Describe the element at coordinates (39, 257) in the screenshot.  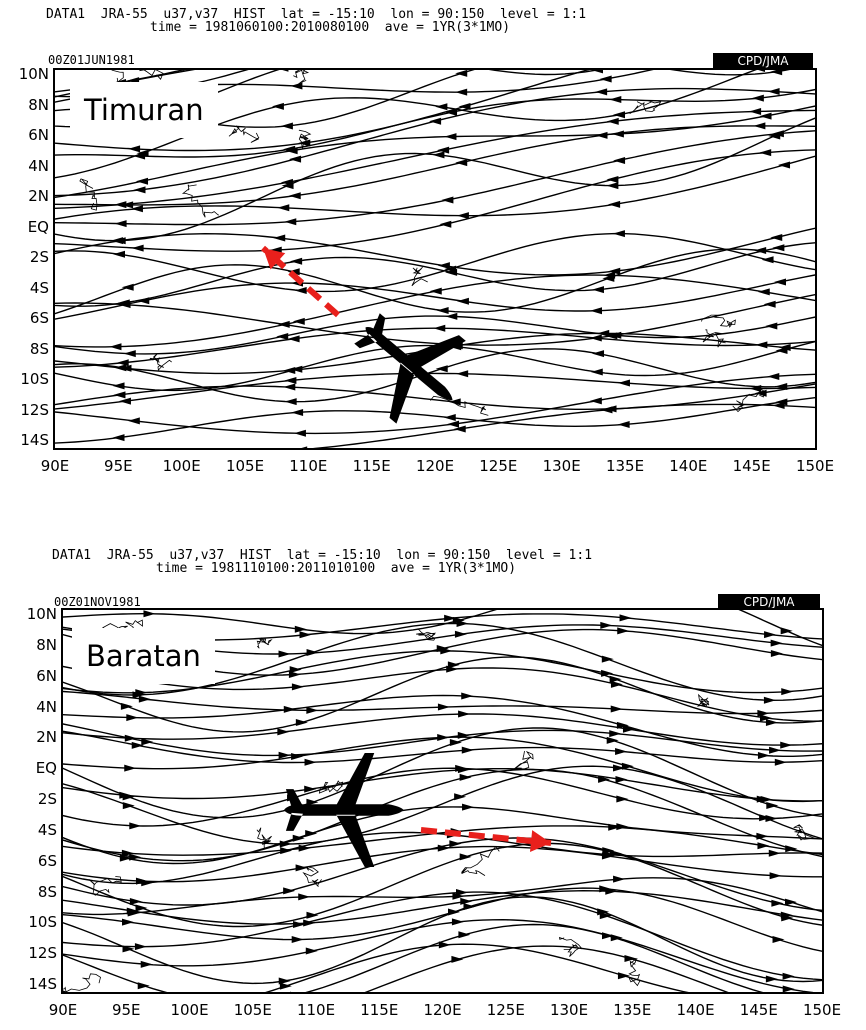
I see `latitude-label: 2S` at that location.